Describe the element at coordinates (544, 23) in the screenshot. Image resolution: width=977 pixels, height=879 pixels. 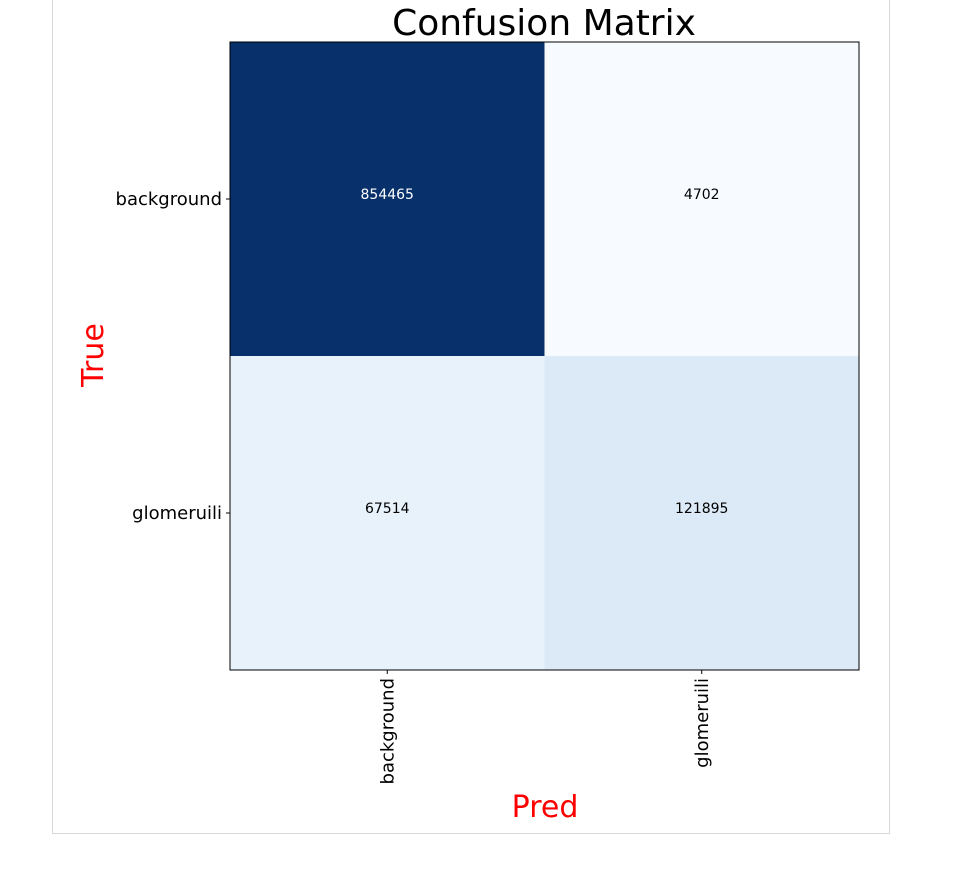
I see `chart-title: Confusion Matrix` at that location.